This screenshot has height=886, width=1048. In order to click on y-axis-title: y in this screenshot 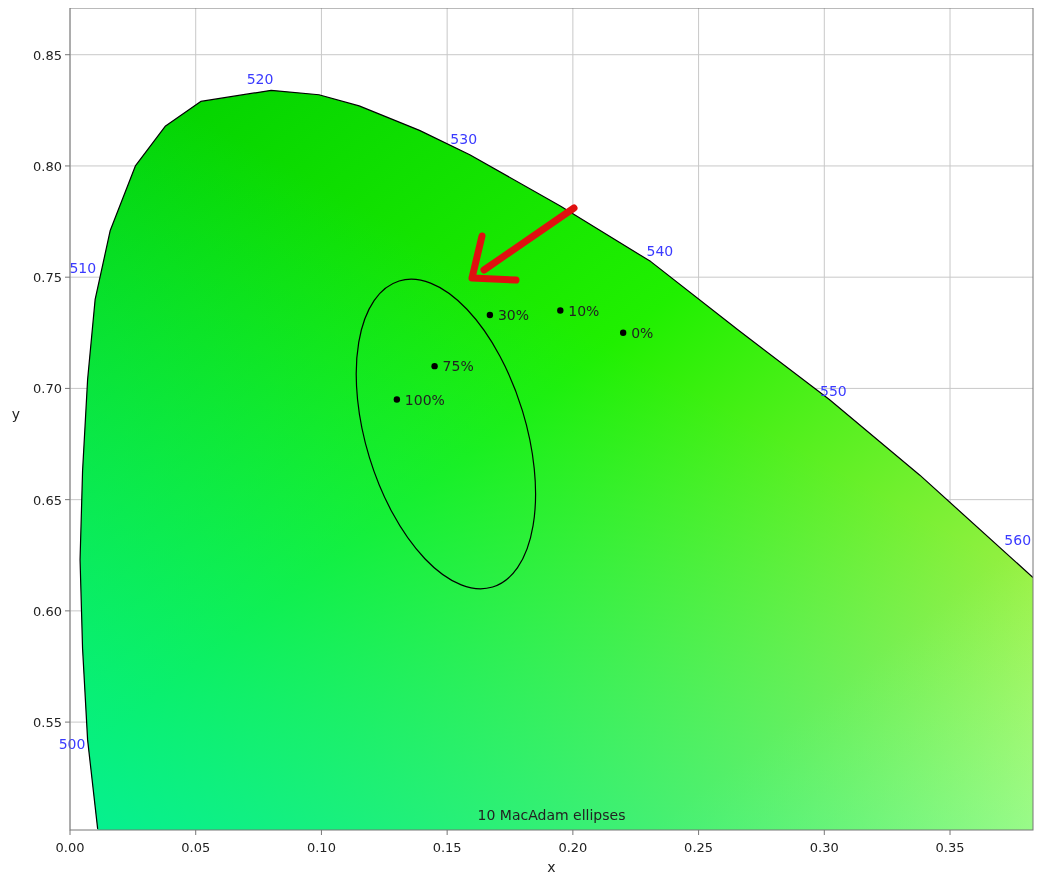, I will do `click(16, 414)`.